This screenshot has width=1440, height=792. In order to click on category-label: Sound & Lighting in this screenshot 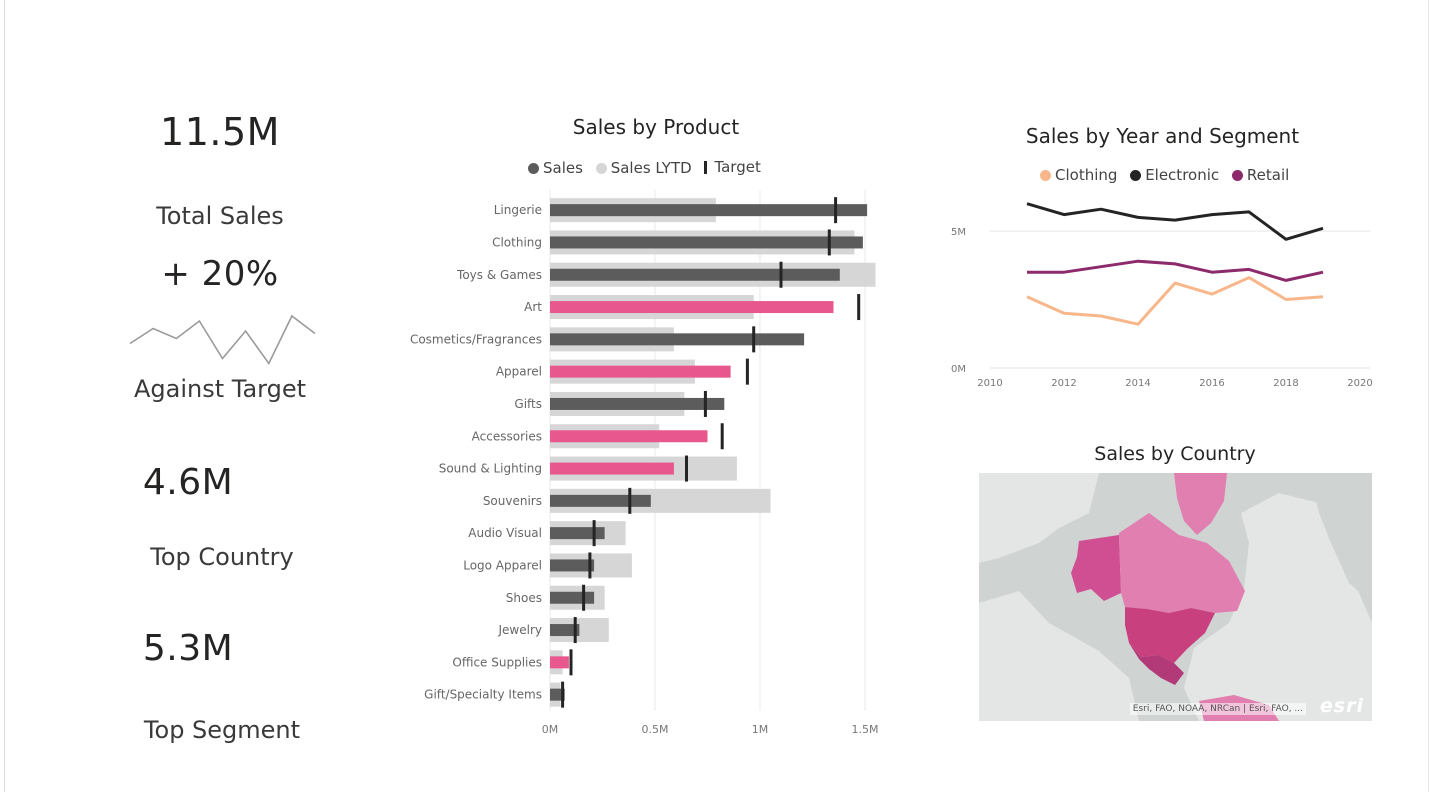, I will do `click(490, 469)`.